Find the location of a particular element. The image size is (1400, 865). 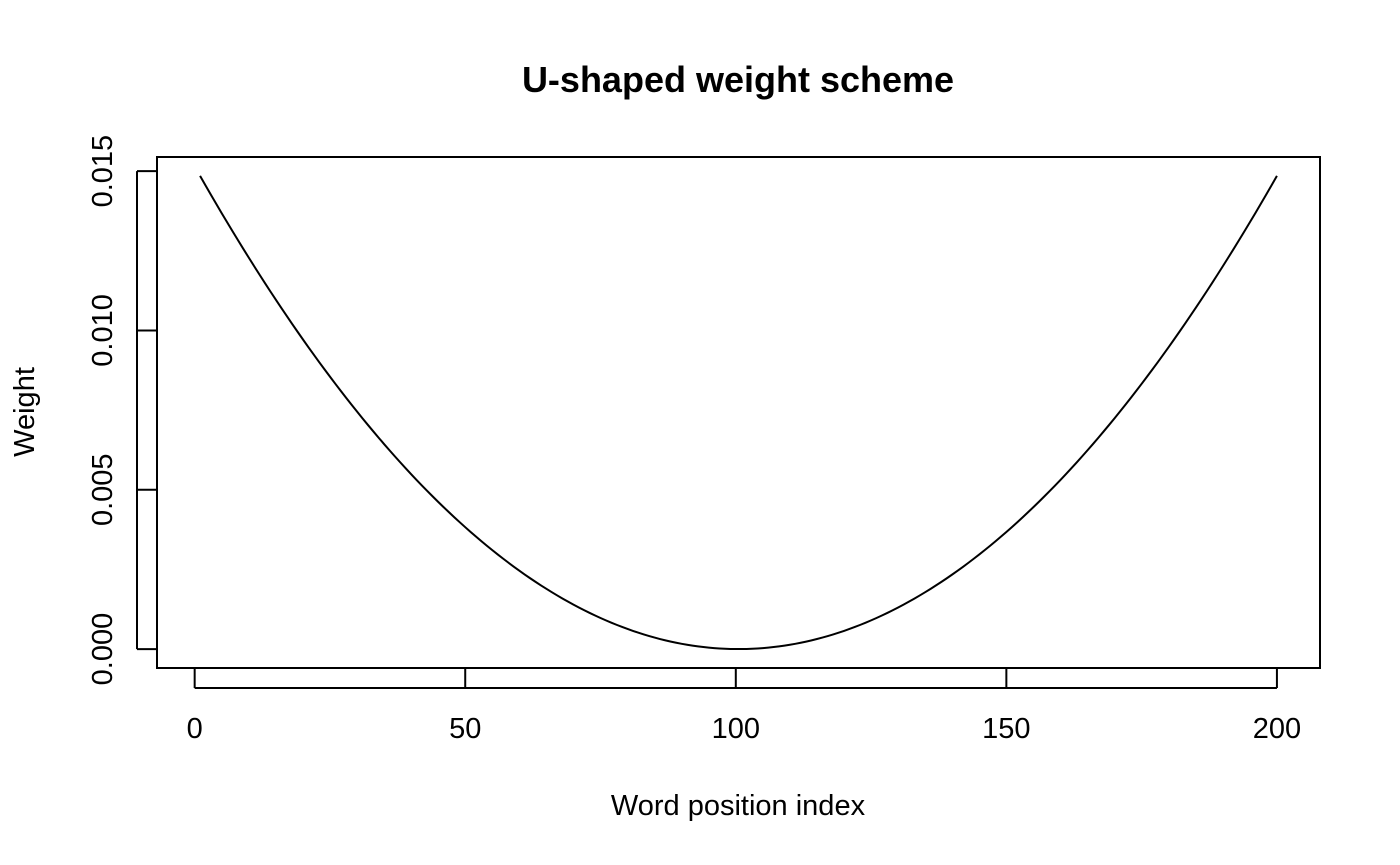

x-tick-label: 0 is located at coordinates (195, 729).